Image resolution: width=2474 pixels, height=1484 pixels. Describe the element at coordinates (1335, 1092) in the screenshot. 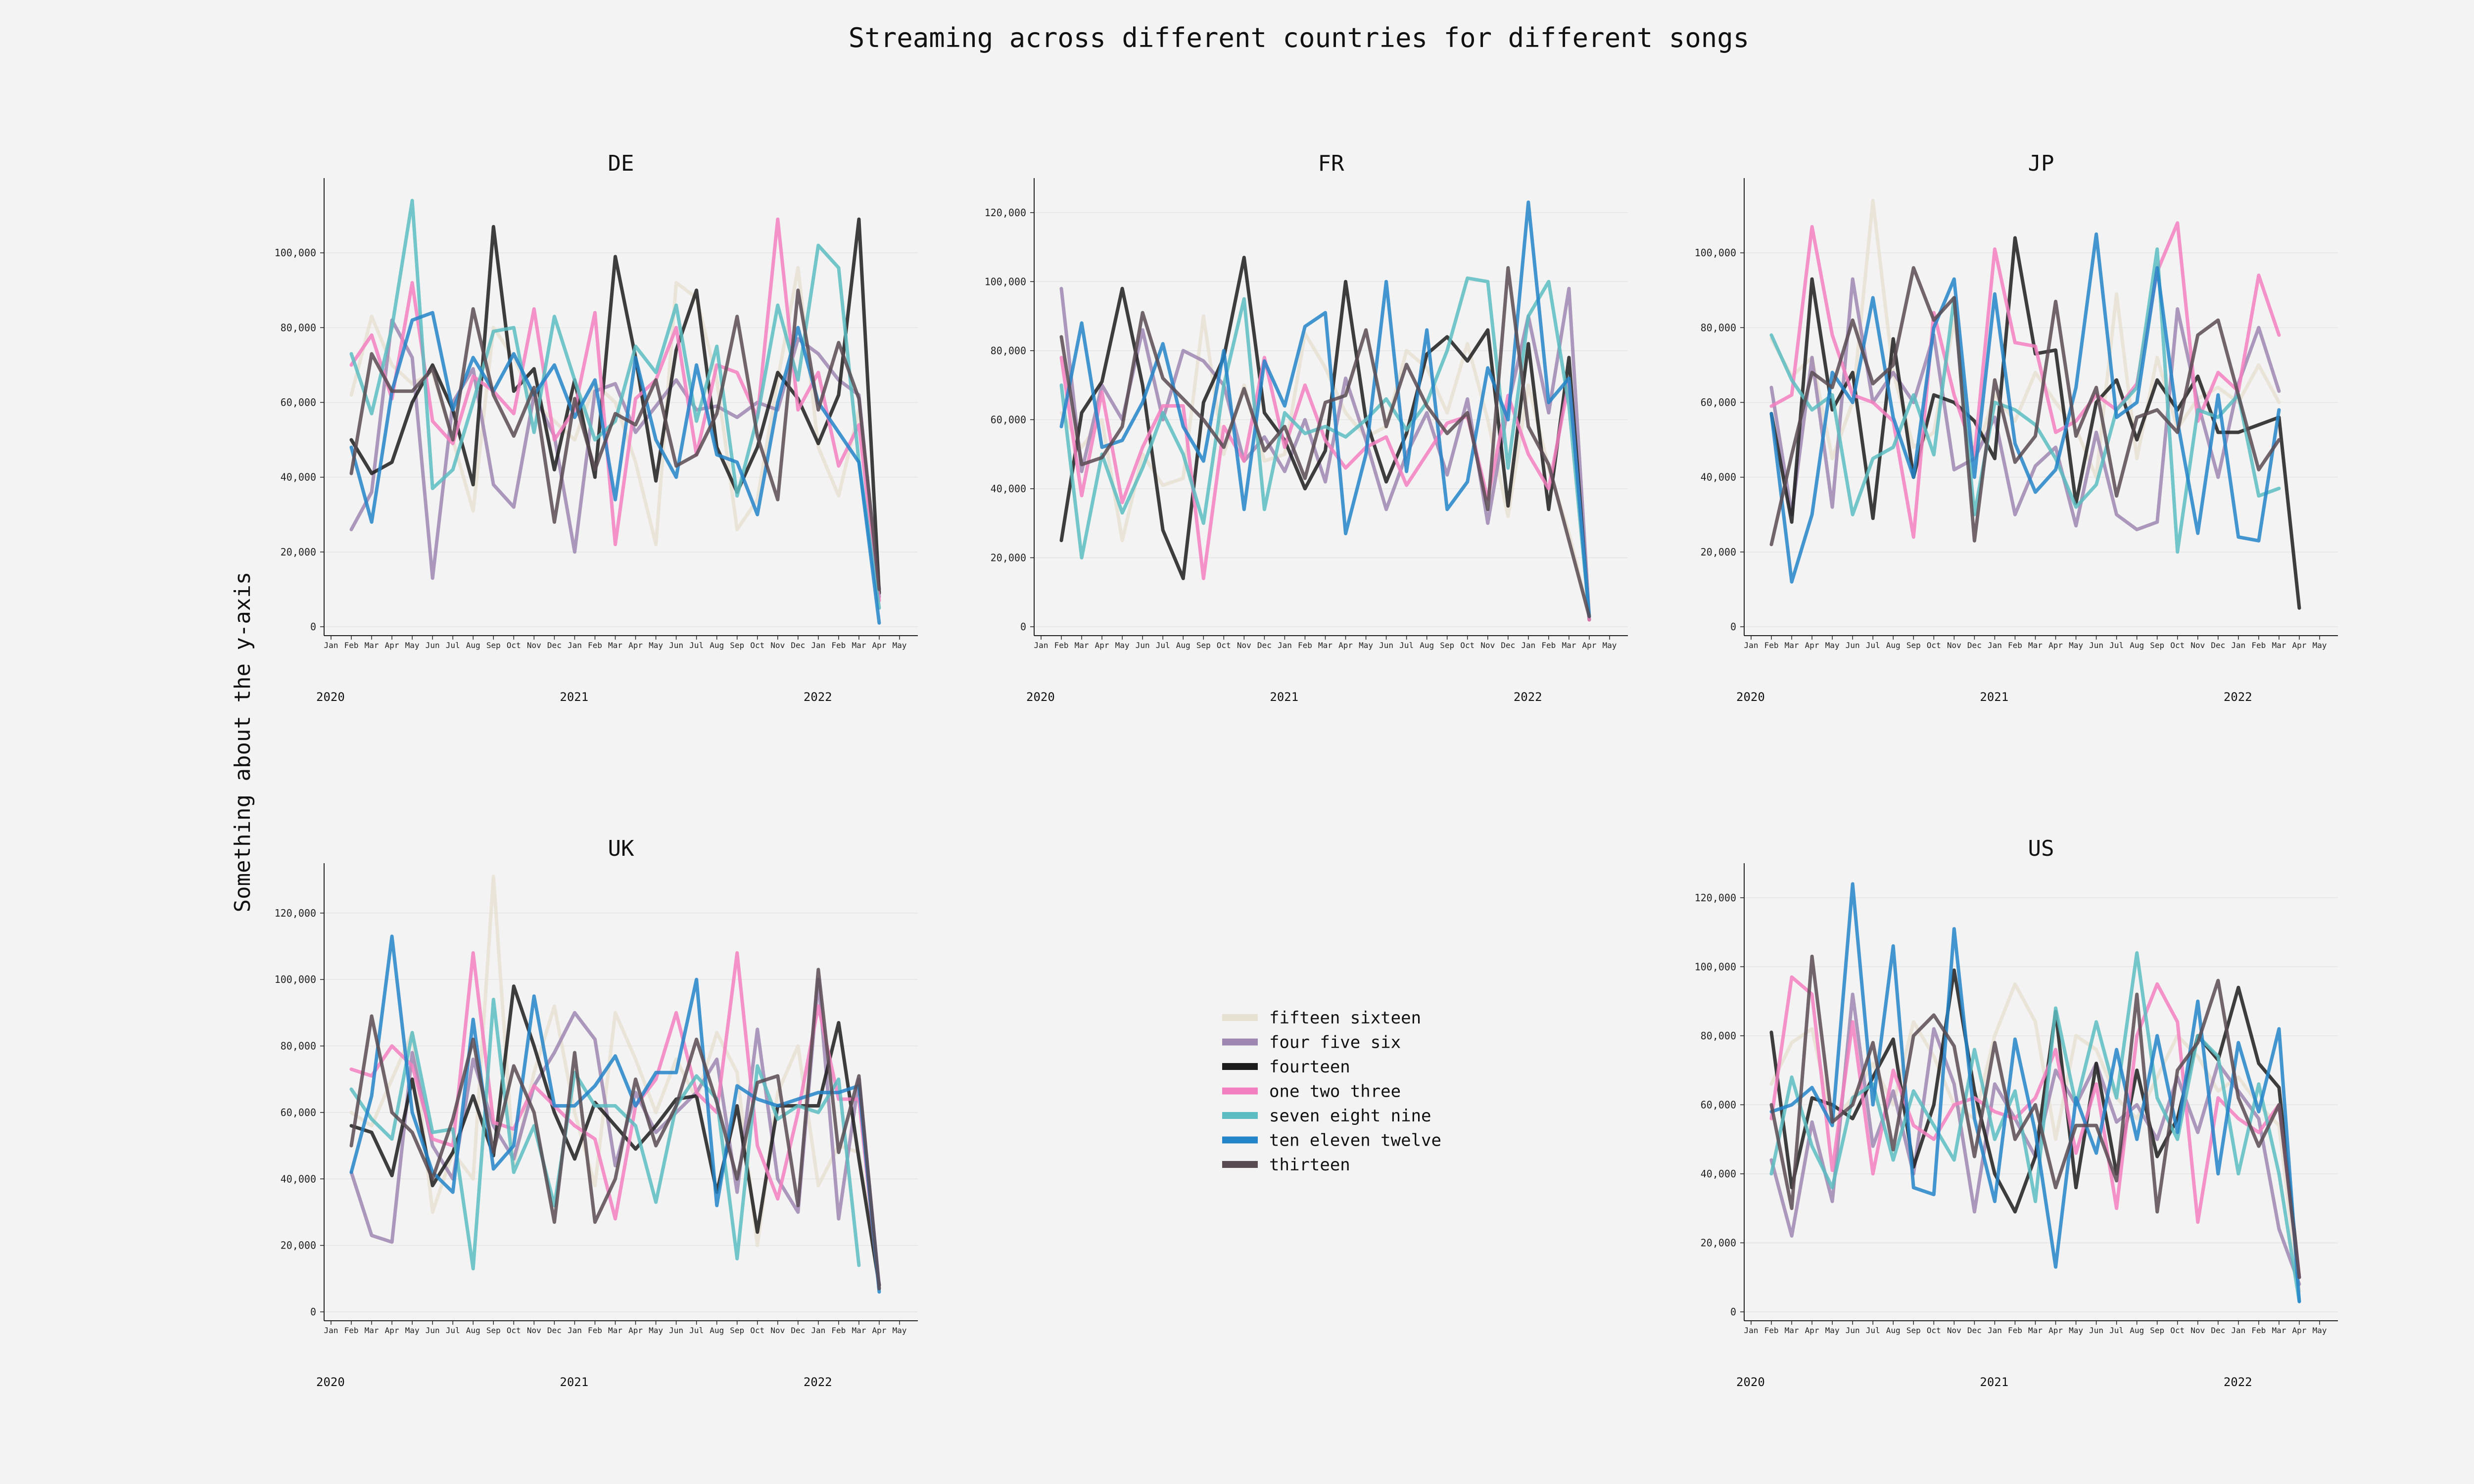

I see `legend-label: one two three` at that location.